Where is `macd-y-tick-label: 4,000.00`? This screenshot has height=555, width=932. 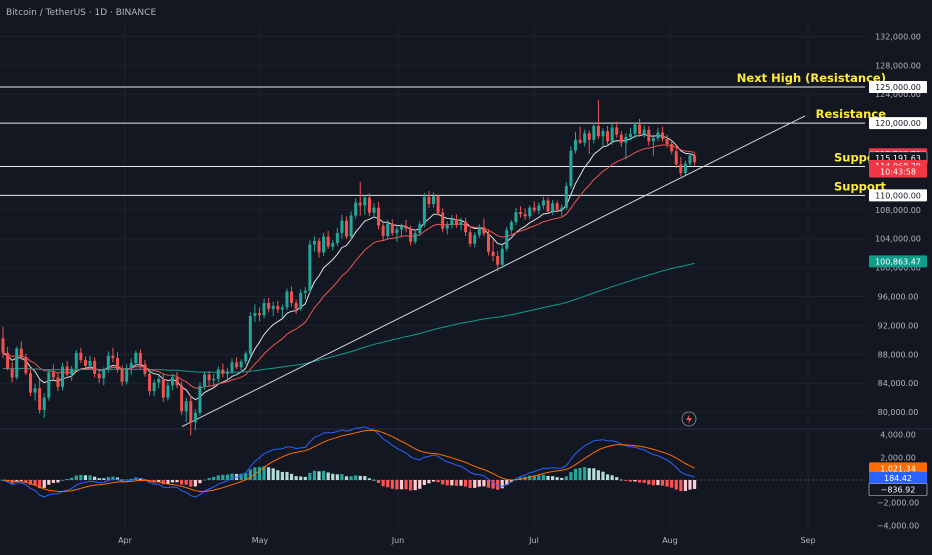 macd-y-tick-label: 4,000.00 is located at coordinates (898, 435).